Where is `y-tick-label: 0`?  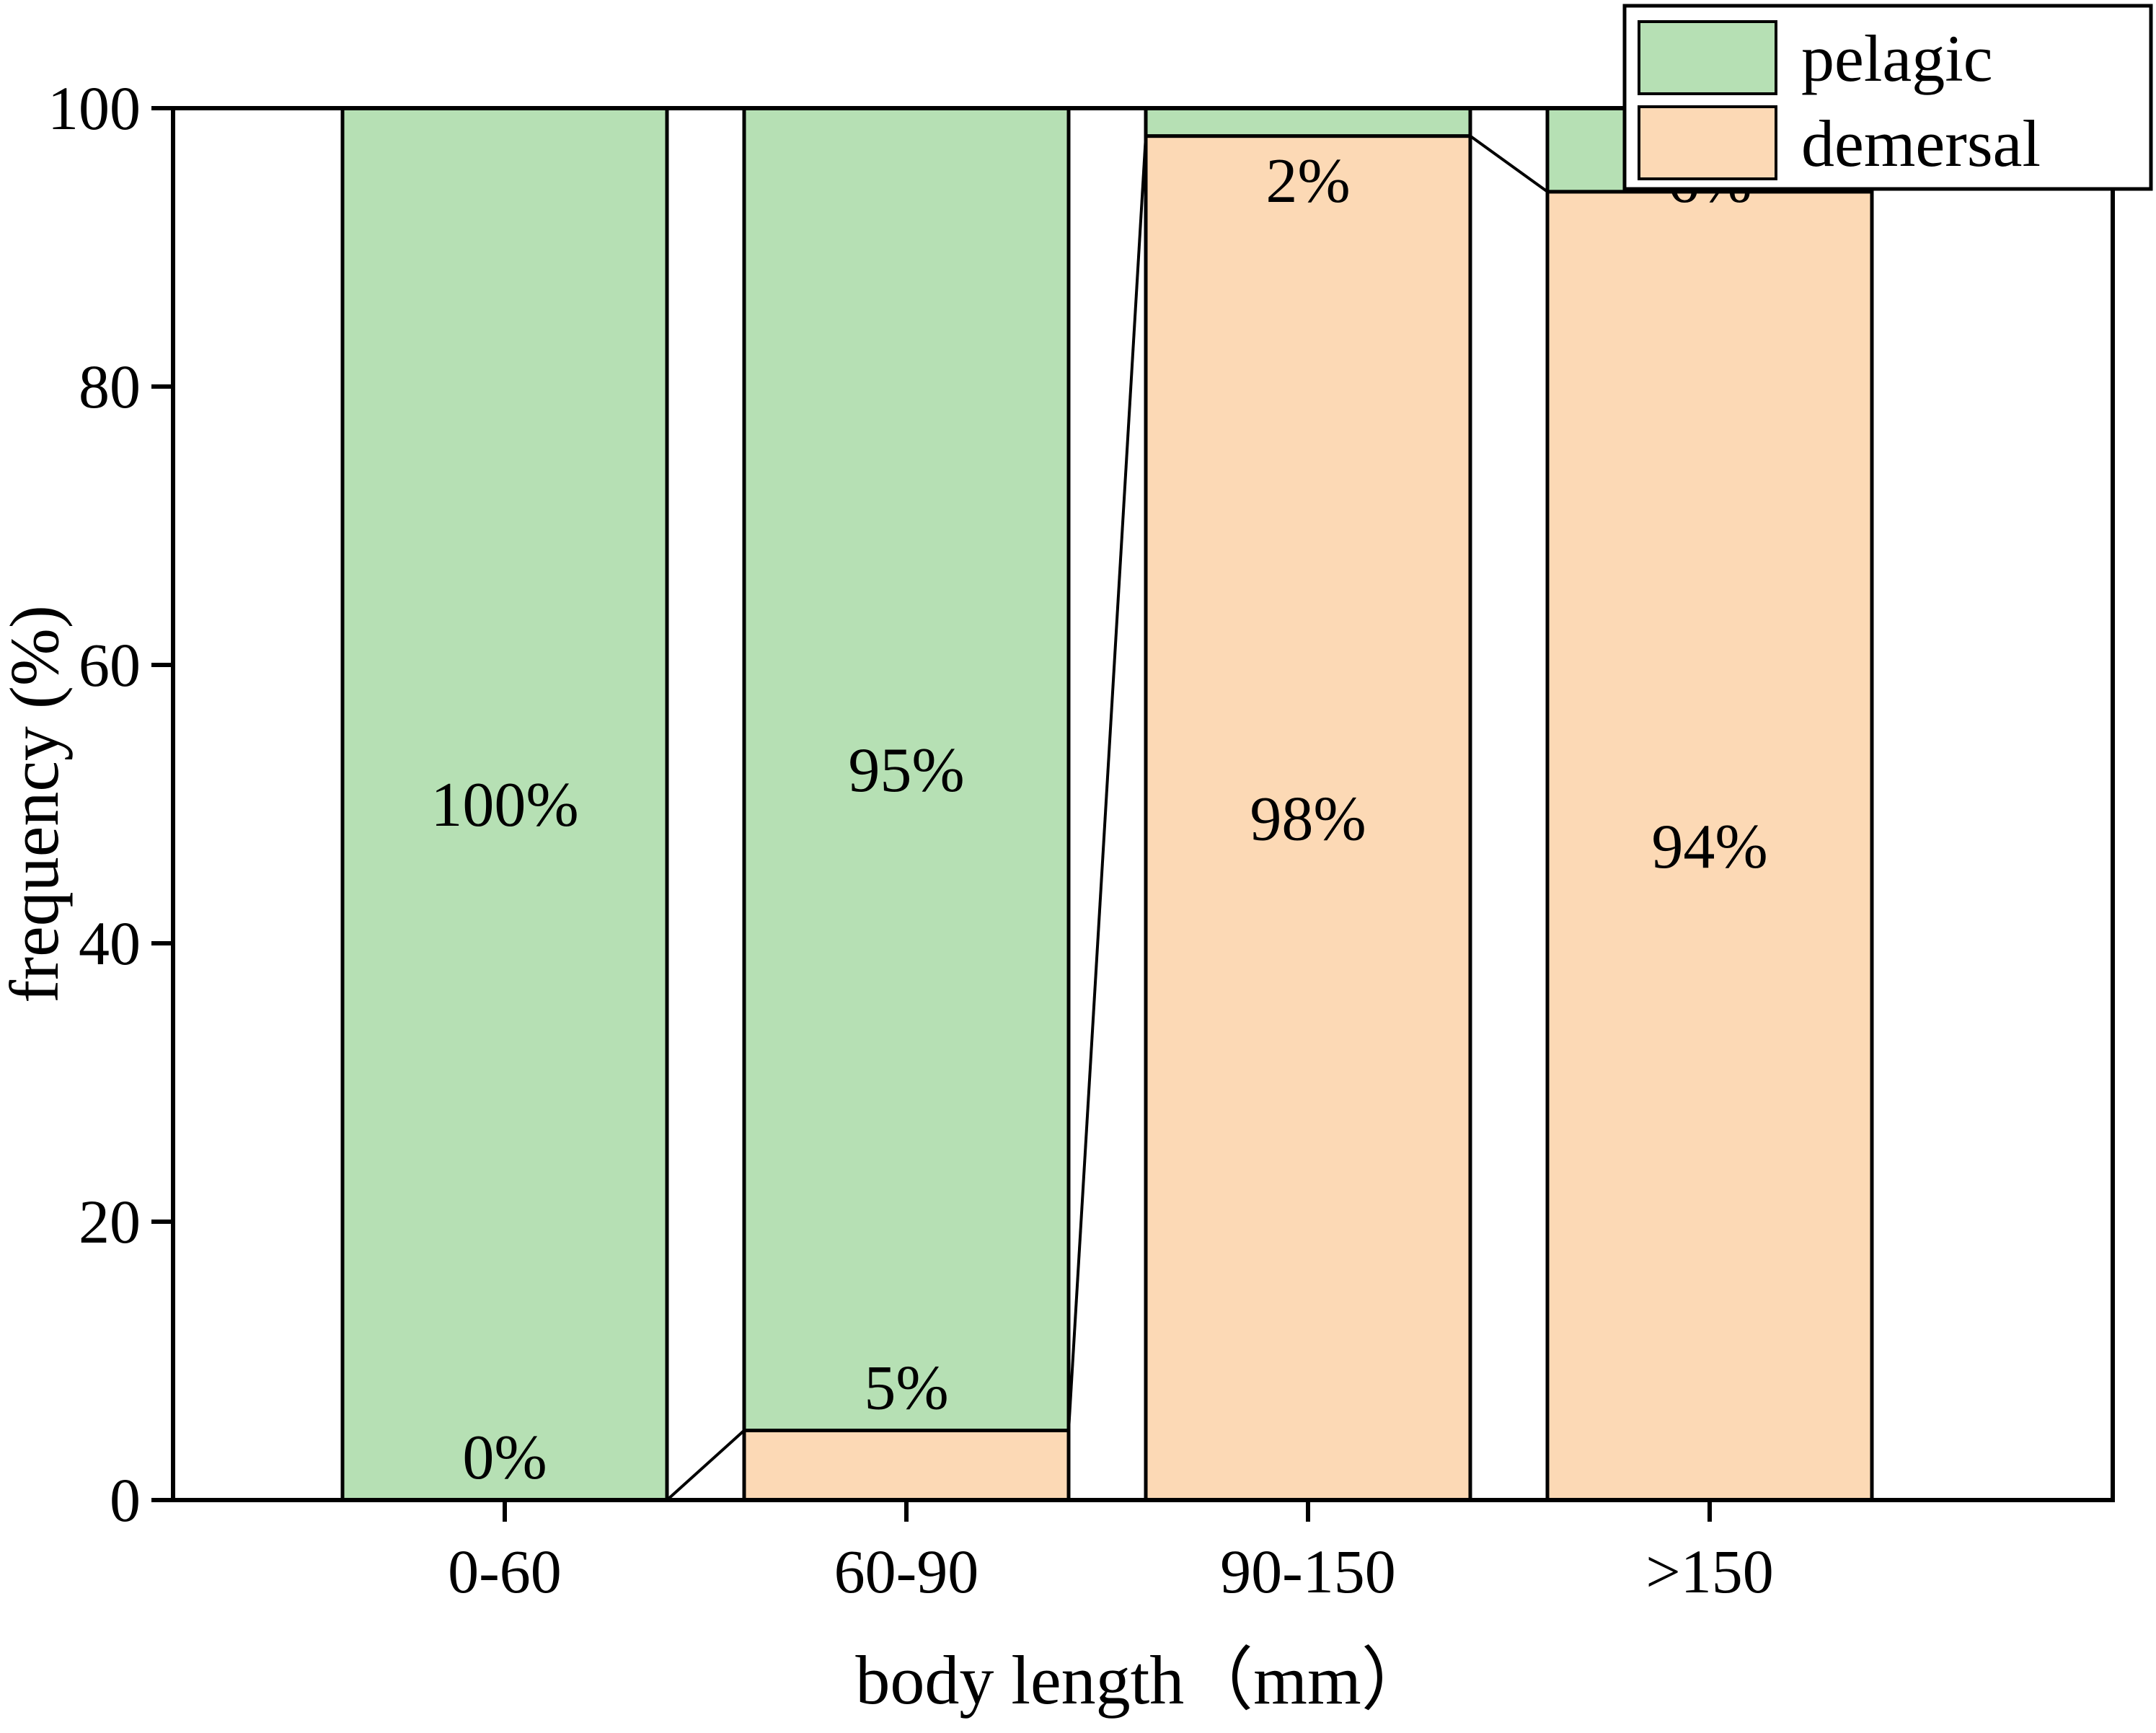
y-tick-label: 0 is located at coordinates (125, 1500).